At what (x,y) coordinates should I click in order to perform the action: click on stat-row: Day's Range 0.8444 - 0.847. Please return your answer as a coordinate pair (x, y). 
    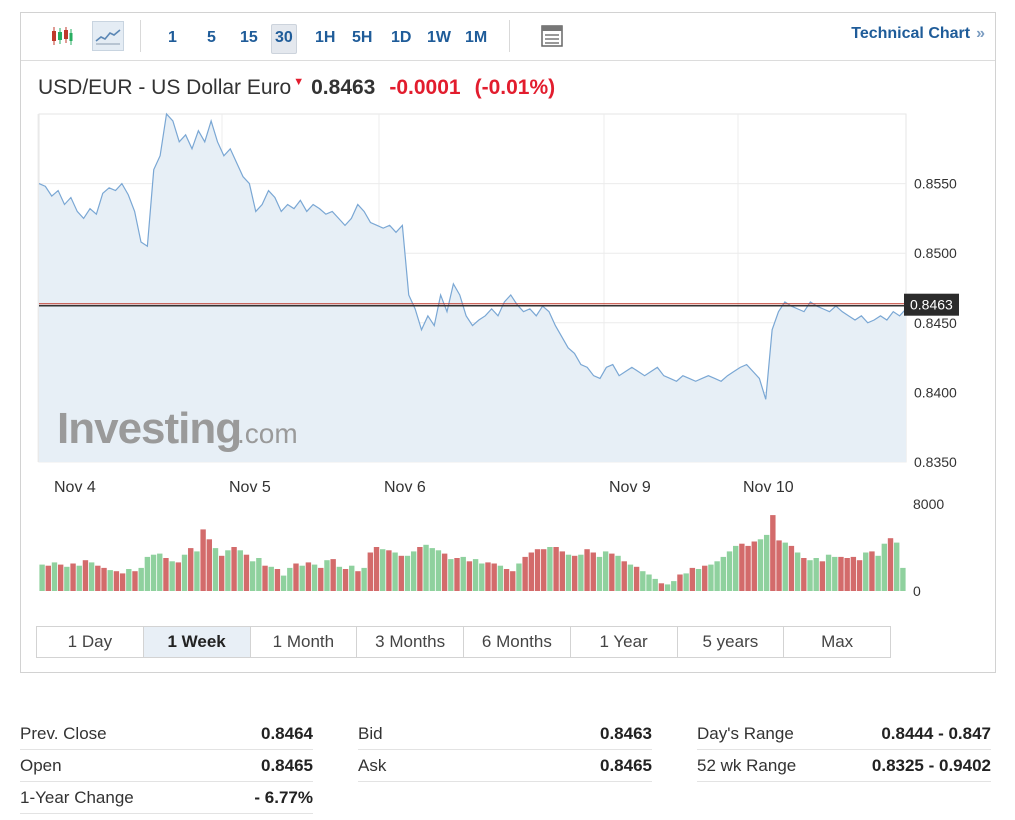
    Looking at the image, I should click on (844, 734).